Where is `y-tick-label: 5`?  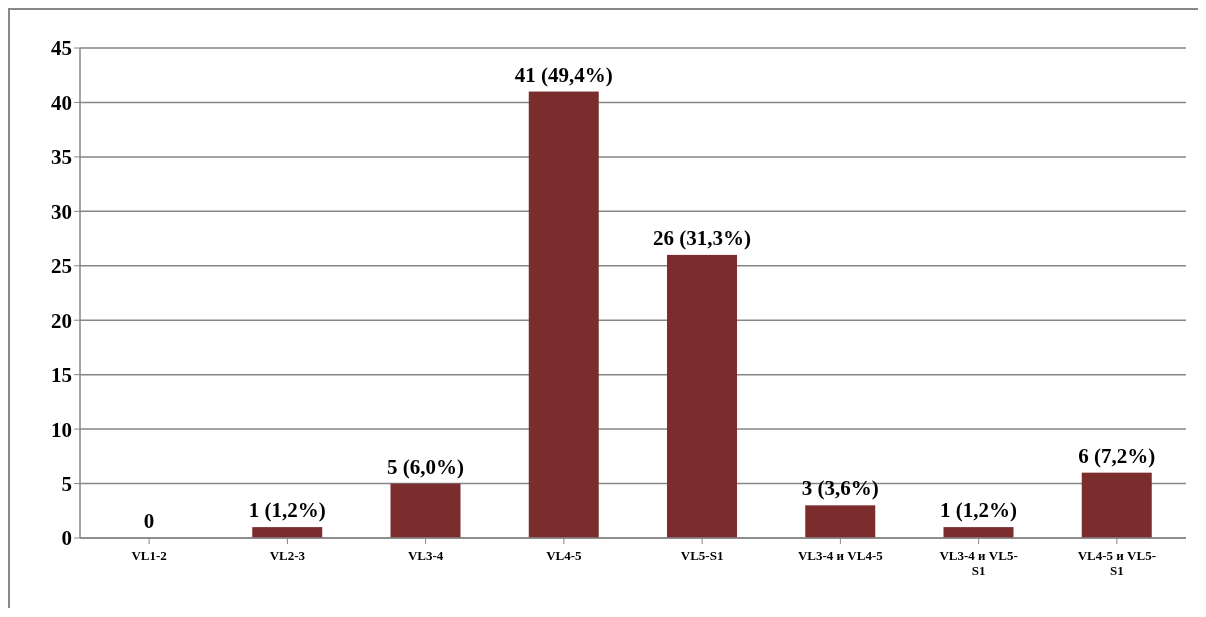 y-tick-label: 5 is located at coordinates (66, 484).